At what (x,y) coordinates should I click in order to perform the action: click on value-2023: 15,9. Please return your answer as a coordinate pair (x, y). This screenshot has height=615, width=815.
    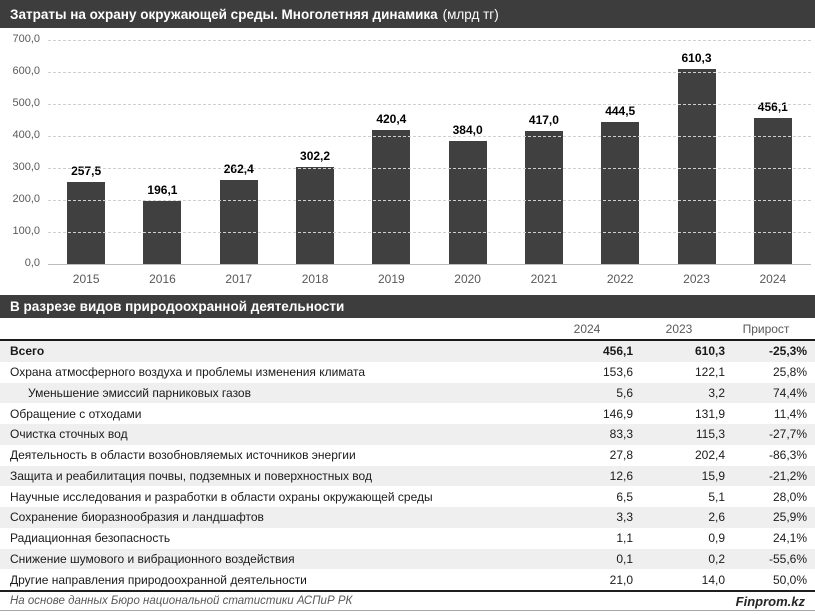
    Looking at the image, I should click on (713, 475).